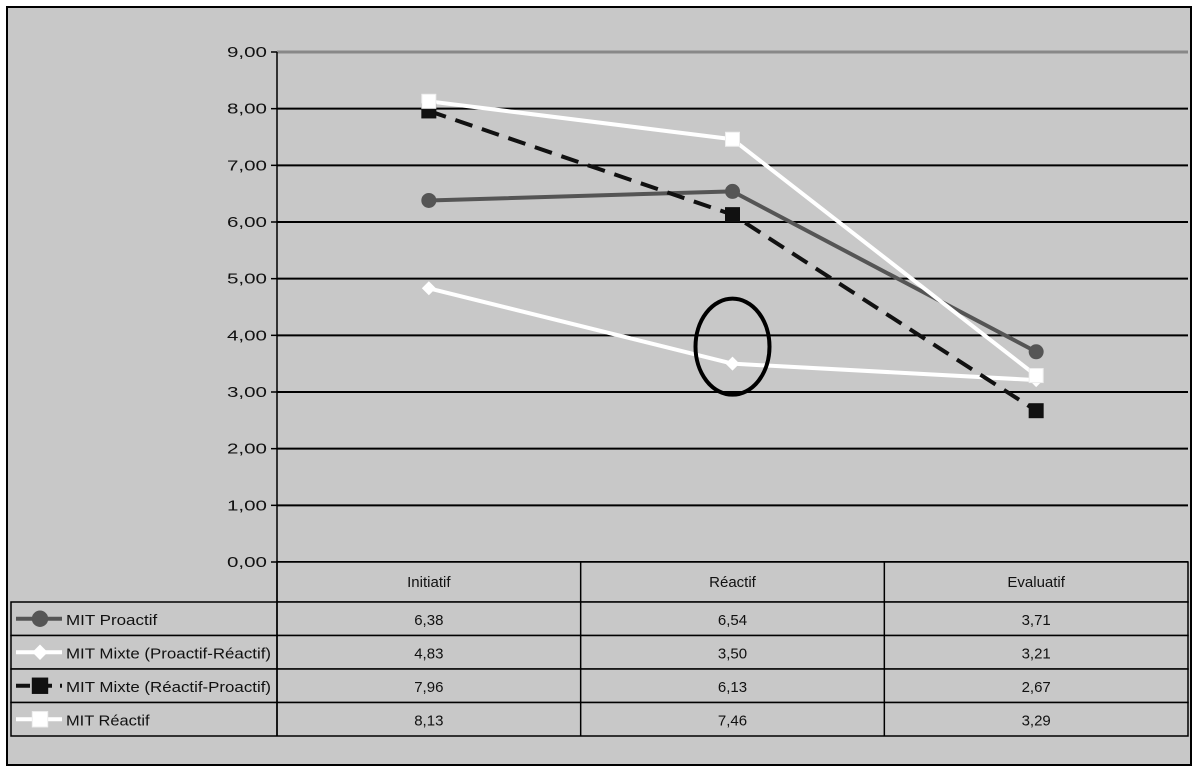  What do you see at coordinates (429, 582) in the screenshot?
I see `category-label: Initiatif` at bounding box center [429, 582].